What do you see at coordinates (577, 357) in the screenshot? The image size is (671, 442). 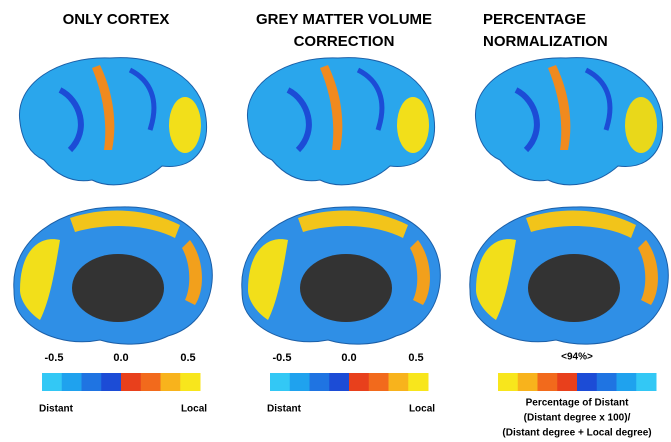 I see `colorbar-center-label: <94%>` at bounding box center [577, 357].